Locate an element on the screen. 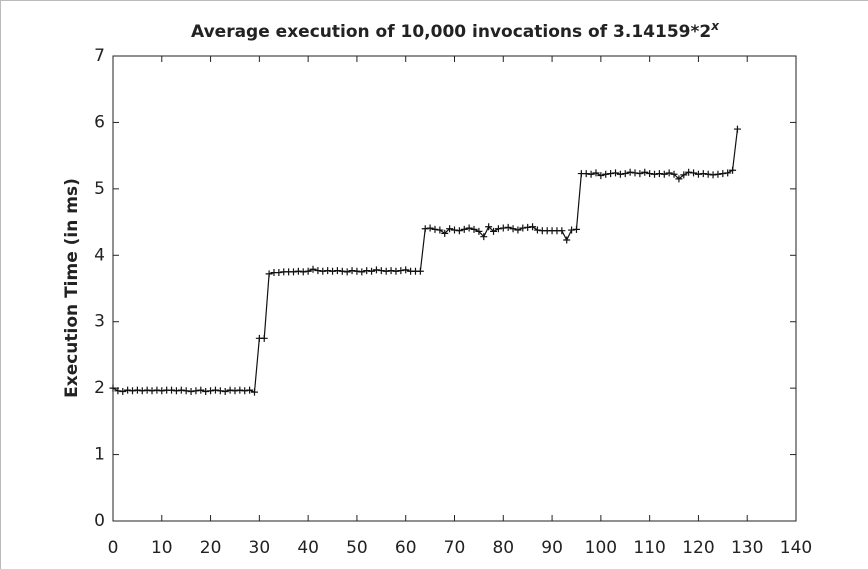 Image resolution: width=868 pixels, height=569 pixels. x-tick-label: 80 is located at coordinates (503, 548).